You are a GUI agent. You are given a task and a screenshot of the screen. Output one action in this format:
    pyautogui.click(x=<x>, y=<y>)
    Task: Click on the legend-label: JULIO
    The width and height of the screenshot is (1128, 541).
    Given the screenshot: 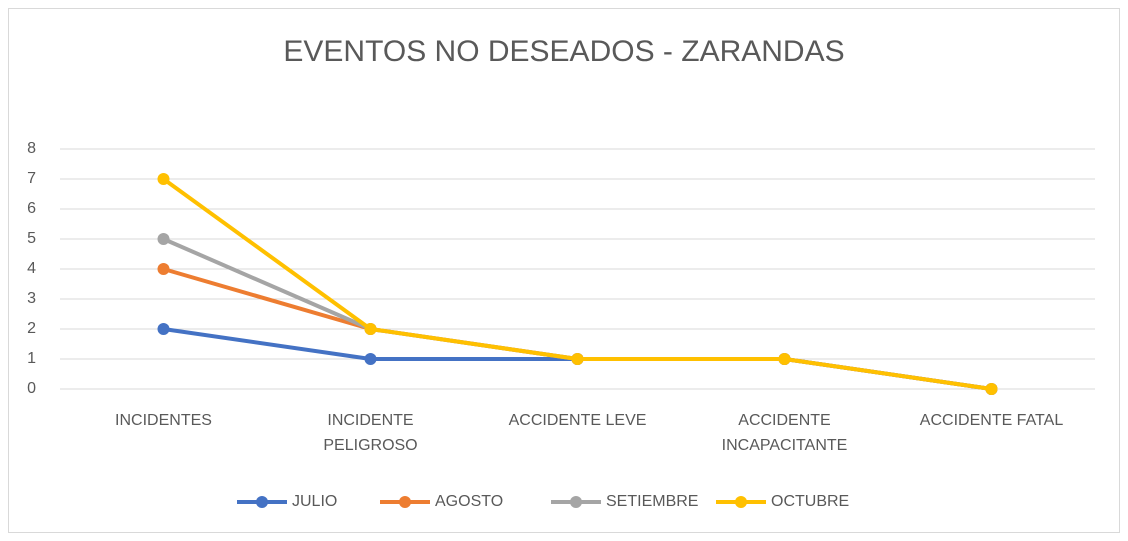 What is the action you would take?
    pyautogui.click(x=314, y=501)
    